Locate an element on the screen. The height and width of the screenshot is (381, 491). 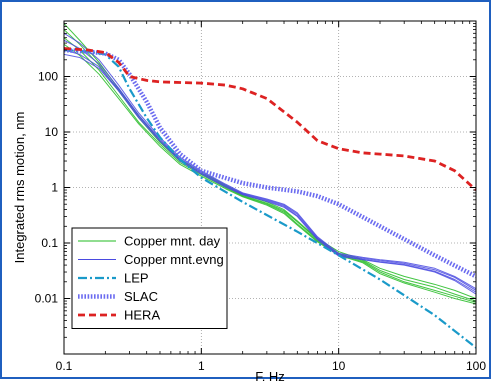
y-tick-label: 0.1 is located at coordinates (49, 243).